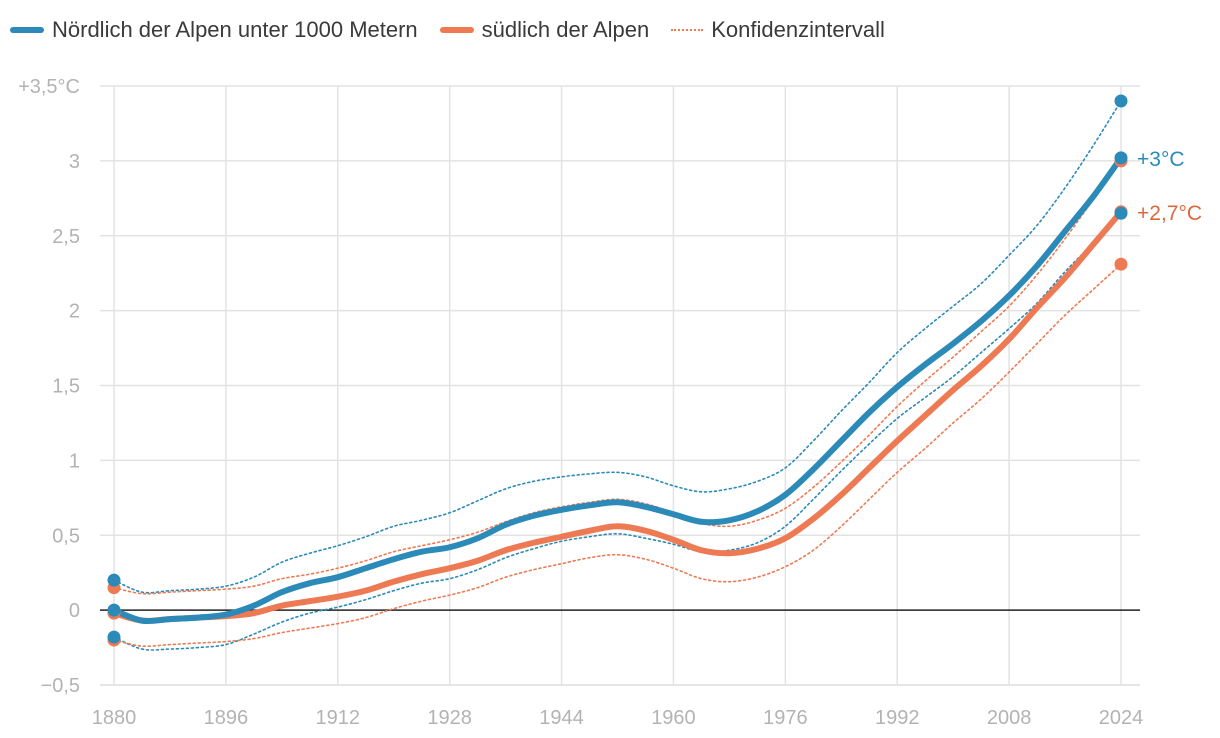 This screenshot has width=1220, height=738. Describe the element at coordinates (114, 610) in the screenshot. I see `marker-north-values-start` at that location.